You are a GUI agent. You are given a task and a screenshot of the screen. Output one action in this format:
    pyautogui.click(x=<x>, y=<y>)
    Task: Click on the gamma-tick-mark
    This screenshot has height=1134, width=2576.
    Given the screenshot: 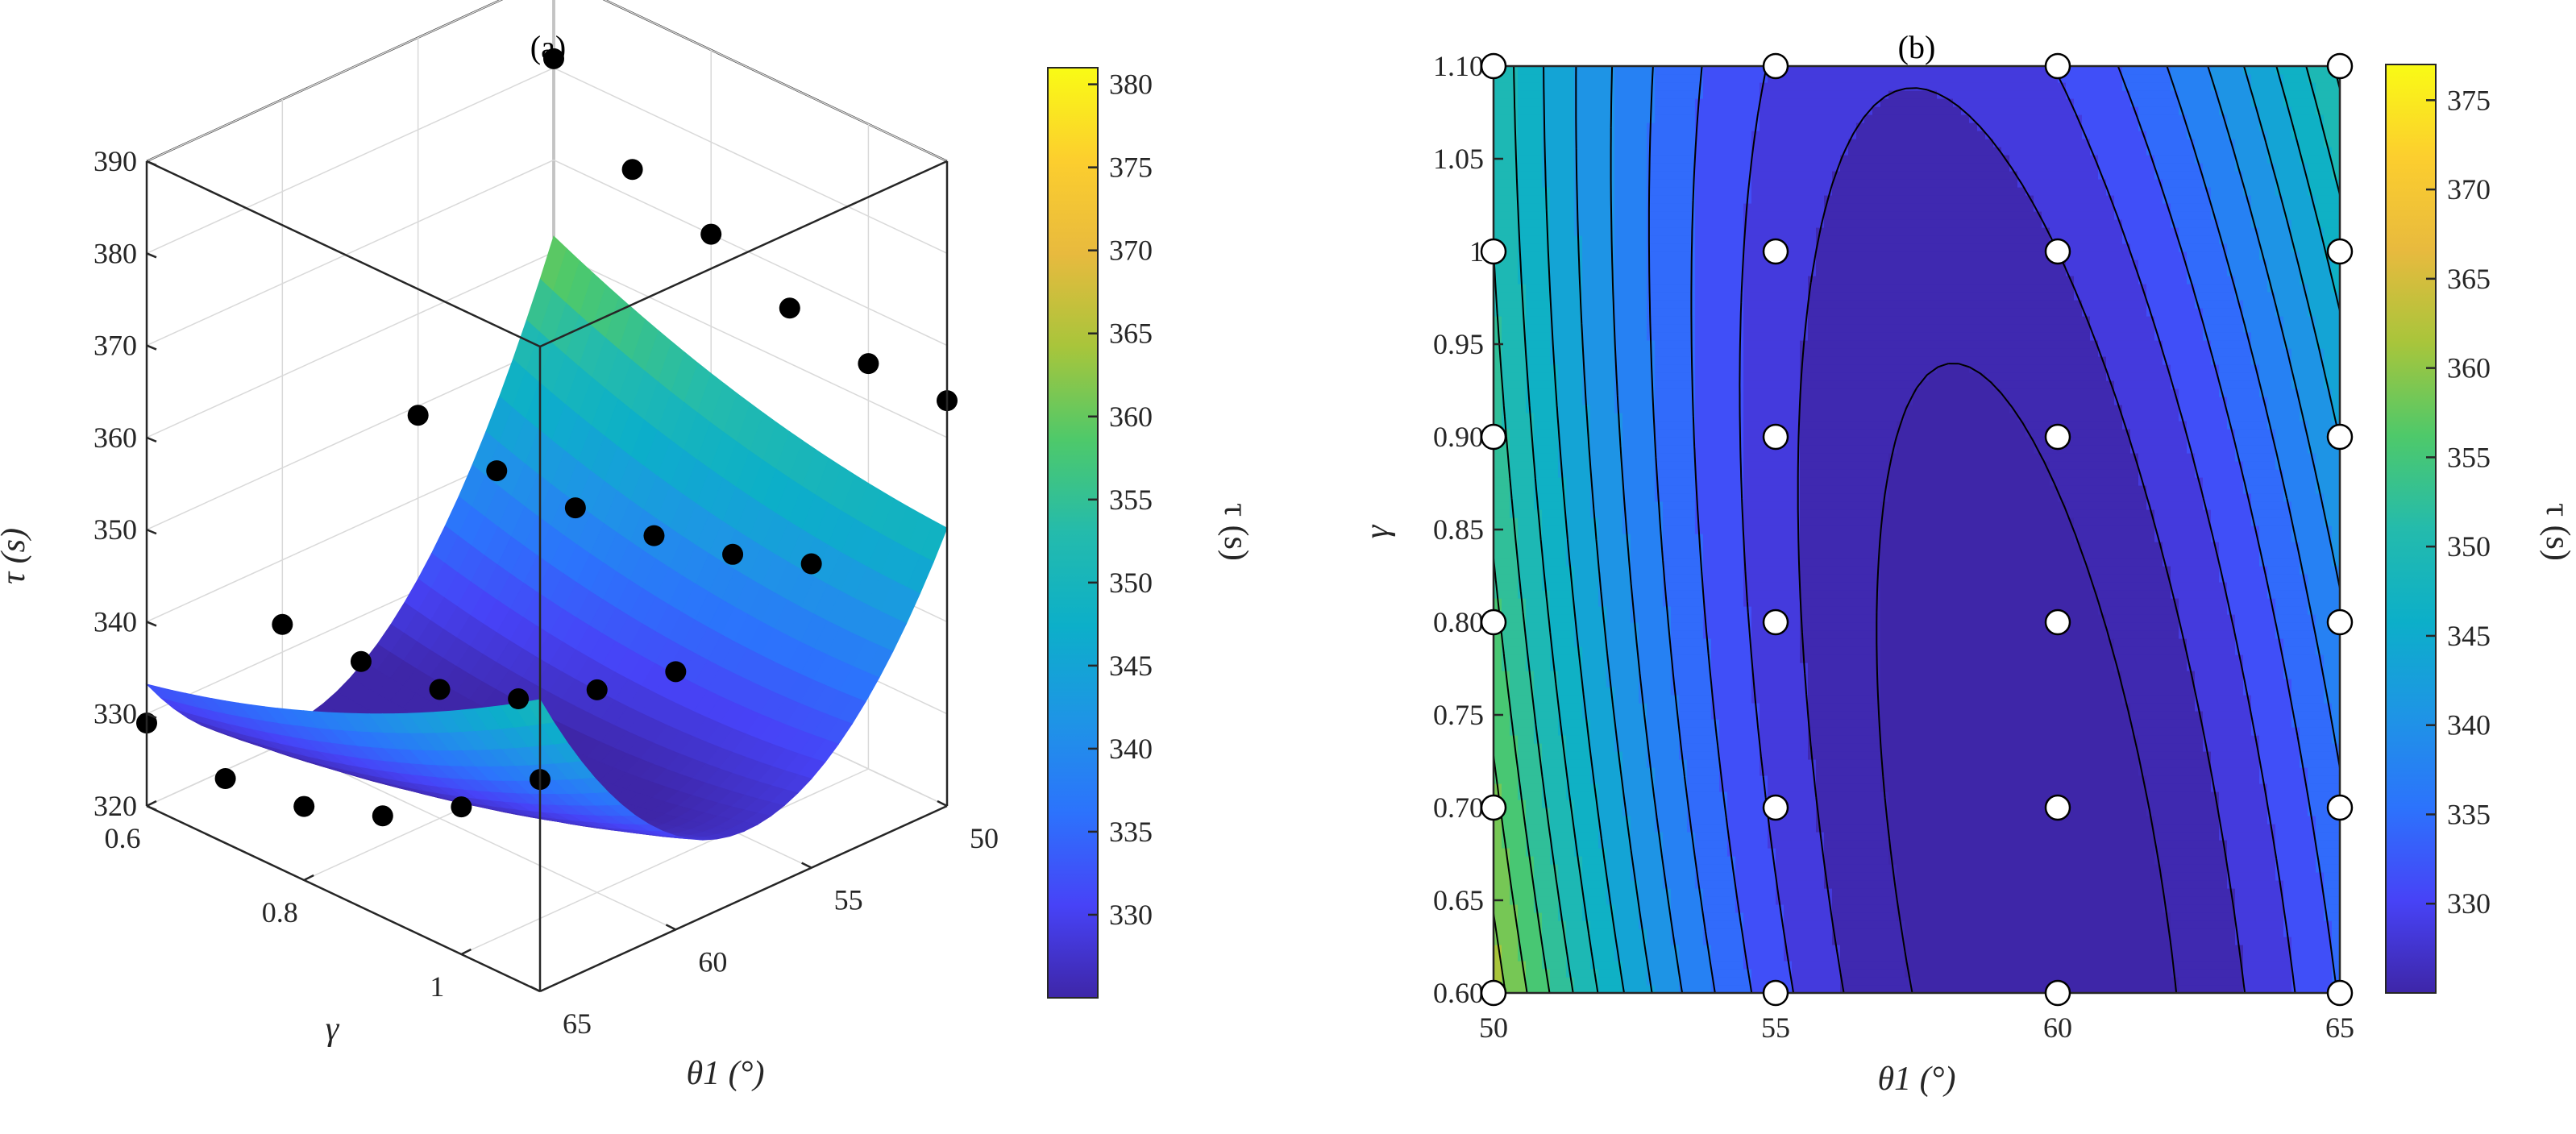 What is the action you would take?
    pyautogui.click(x=308, y=878)
    